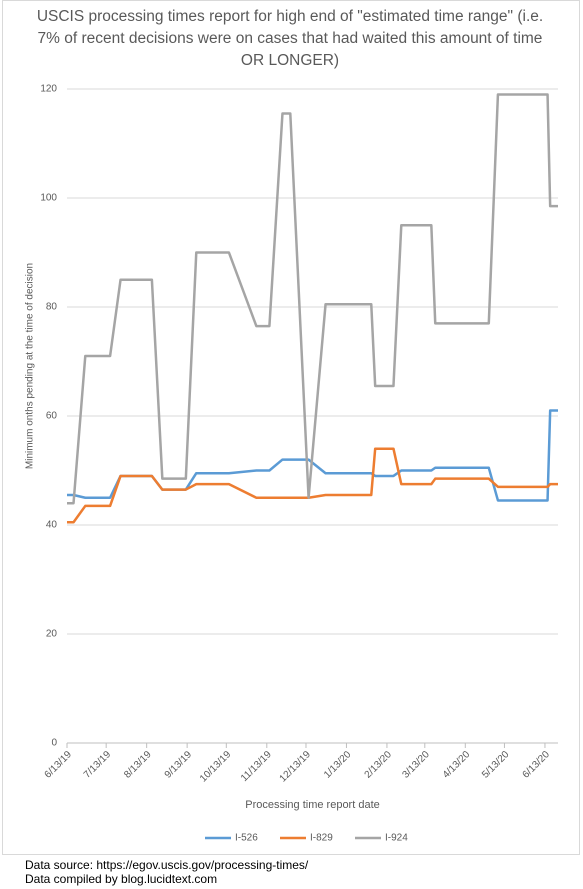 This screenshot has width=583, height=889. I want to click on y-tick-label: 60, so click(52, 416).